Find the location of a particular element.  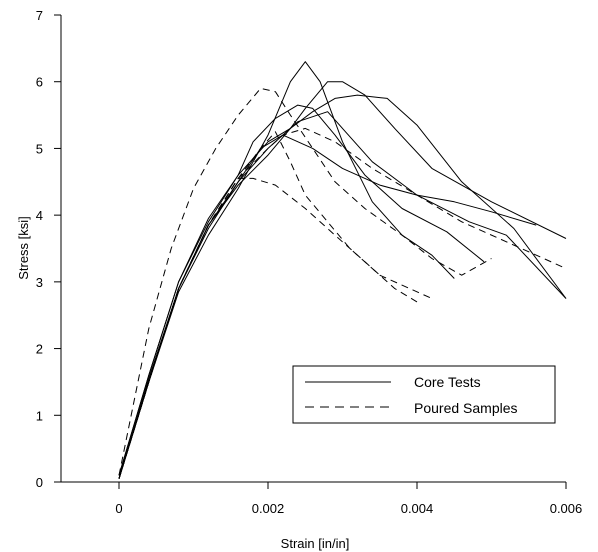

y-tick-label: 3 is located at coordinates (39, 282).